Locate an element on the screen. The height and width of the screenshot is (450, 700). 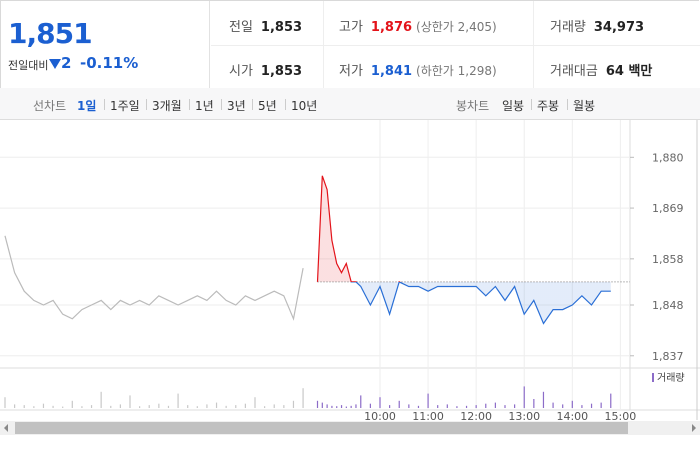
y-tick-label: 1,869 is located at coordinates (668, 208).